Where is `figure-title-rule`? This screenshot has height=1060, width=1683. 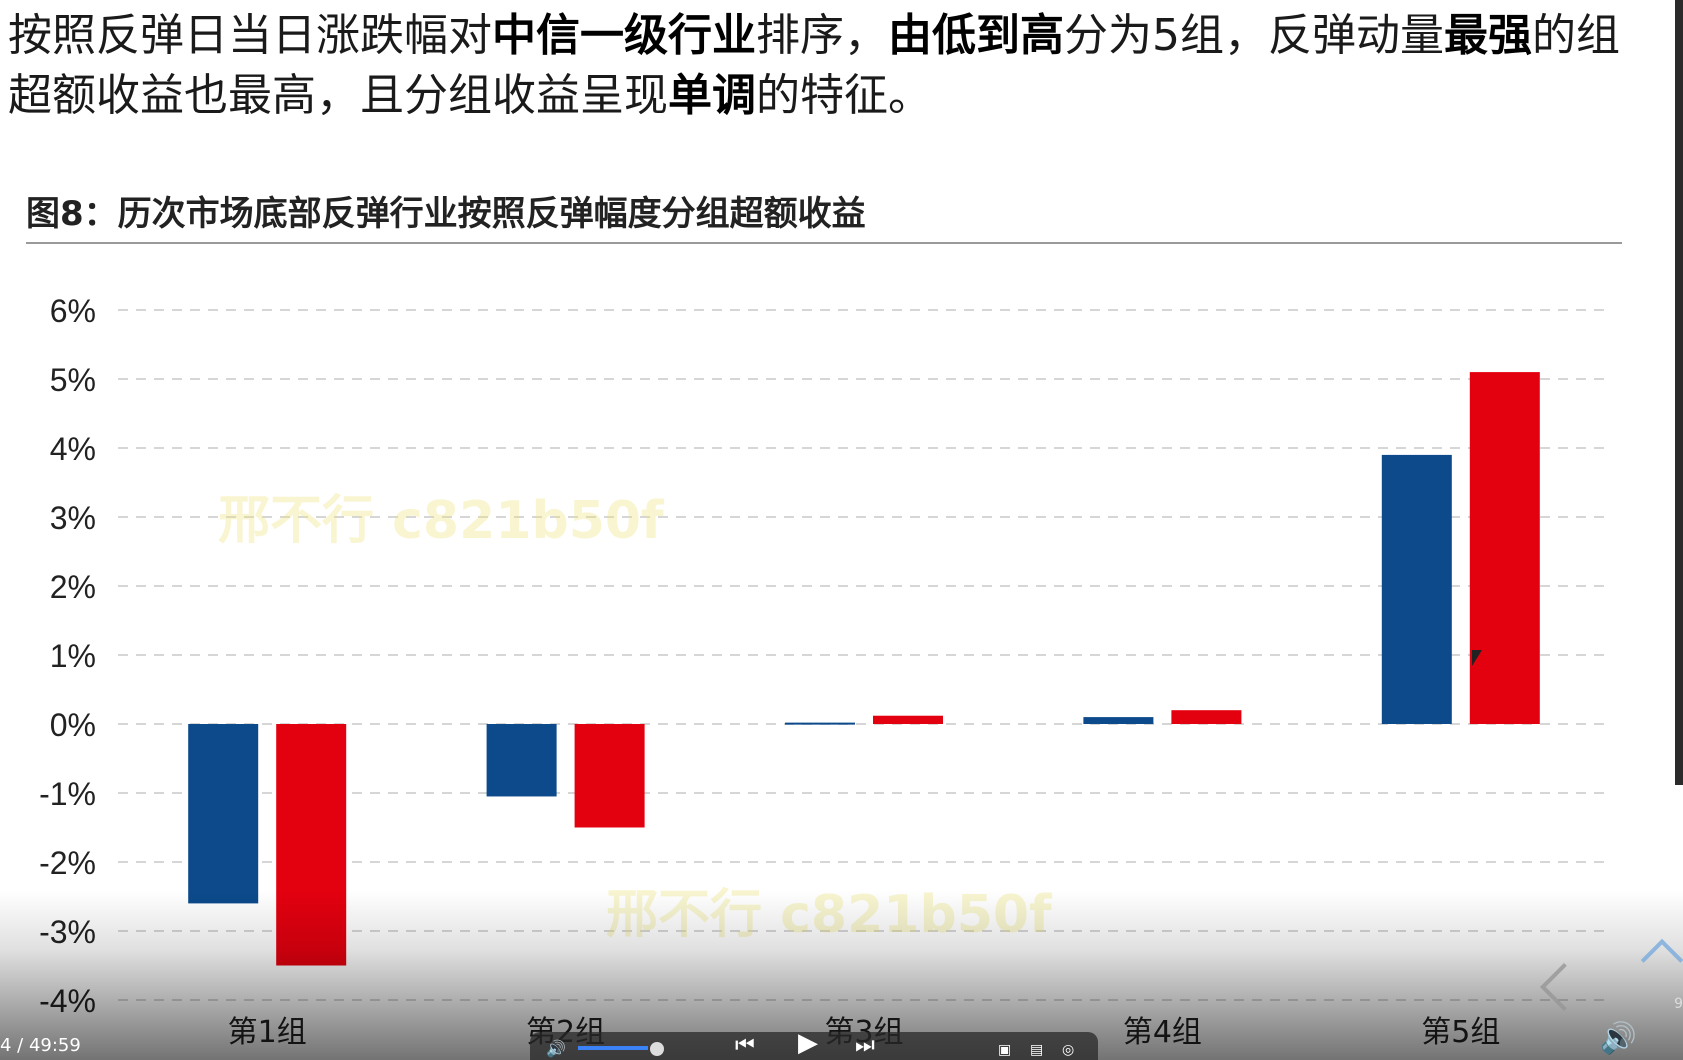
figure-title-rule is located at coordinates (824, 243).